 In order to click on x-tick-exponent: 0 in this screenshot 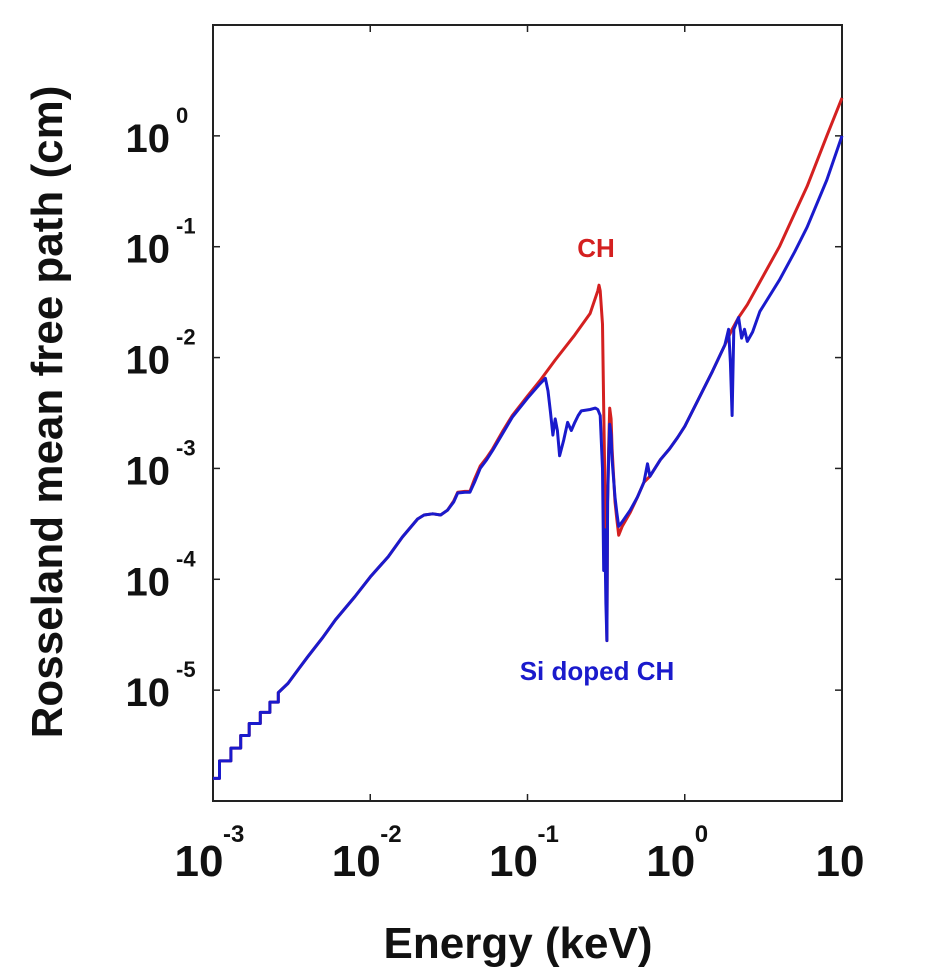, I will do `click(701, 834)`.